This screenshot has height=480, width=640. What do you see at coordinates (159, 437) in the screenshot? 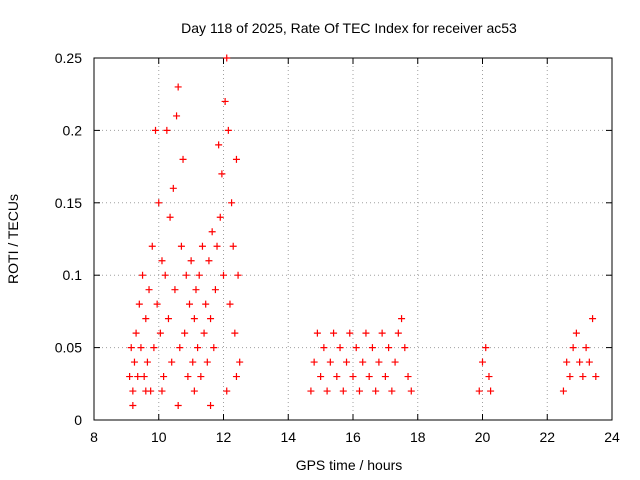
I see `x-tick-label: 10` at bounding box center [159, 437].